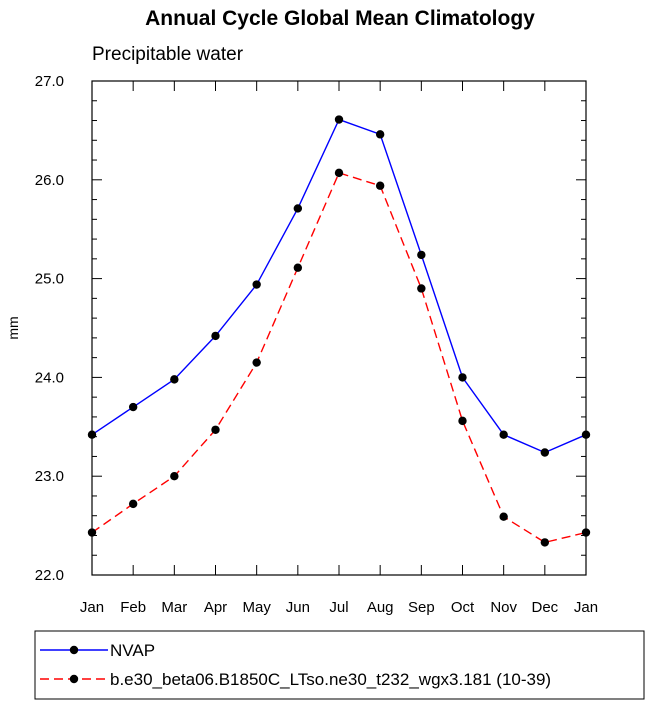 The width and height of the screenshot is (649, 703). Describe the element at coordinates (421, 607) in the screenshot. I see `x-tick-label: Sep` at that location.